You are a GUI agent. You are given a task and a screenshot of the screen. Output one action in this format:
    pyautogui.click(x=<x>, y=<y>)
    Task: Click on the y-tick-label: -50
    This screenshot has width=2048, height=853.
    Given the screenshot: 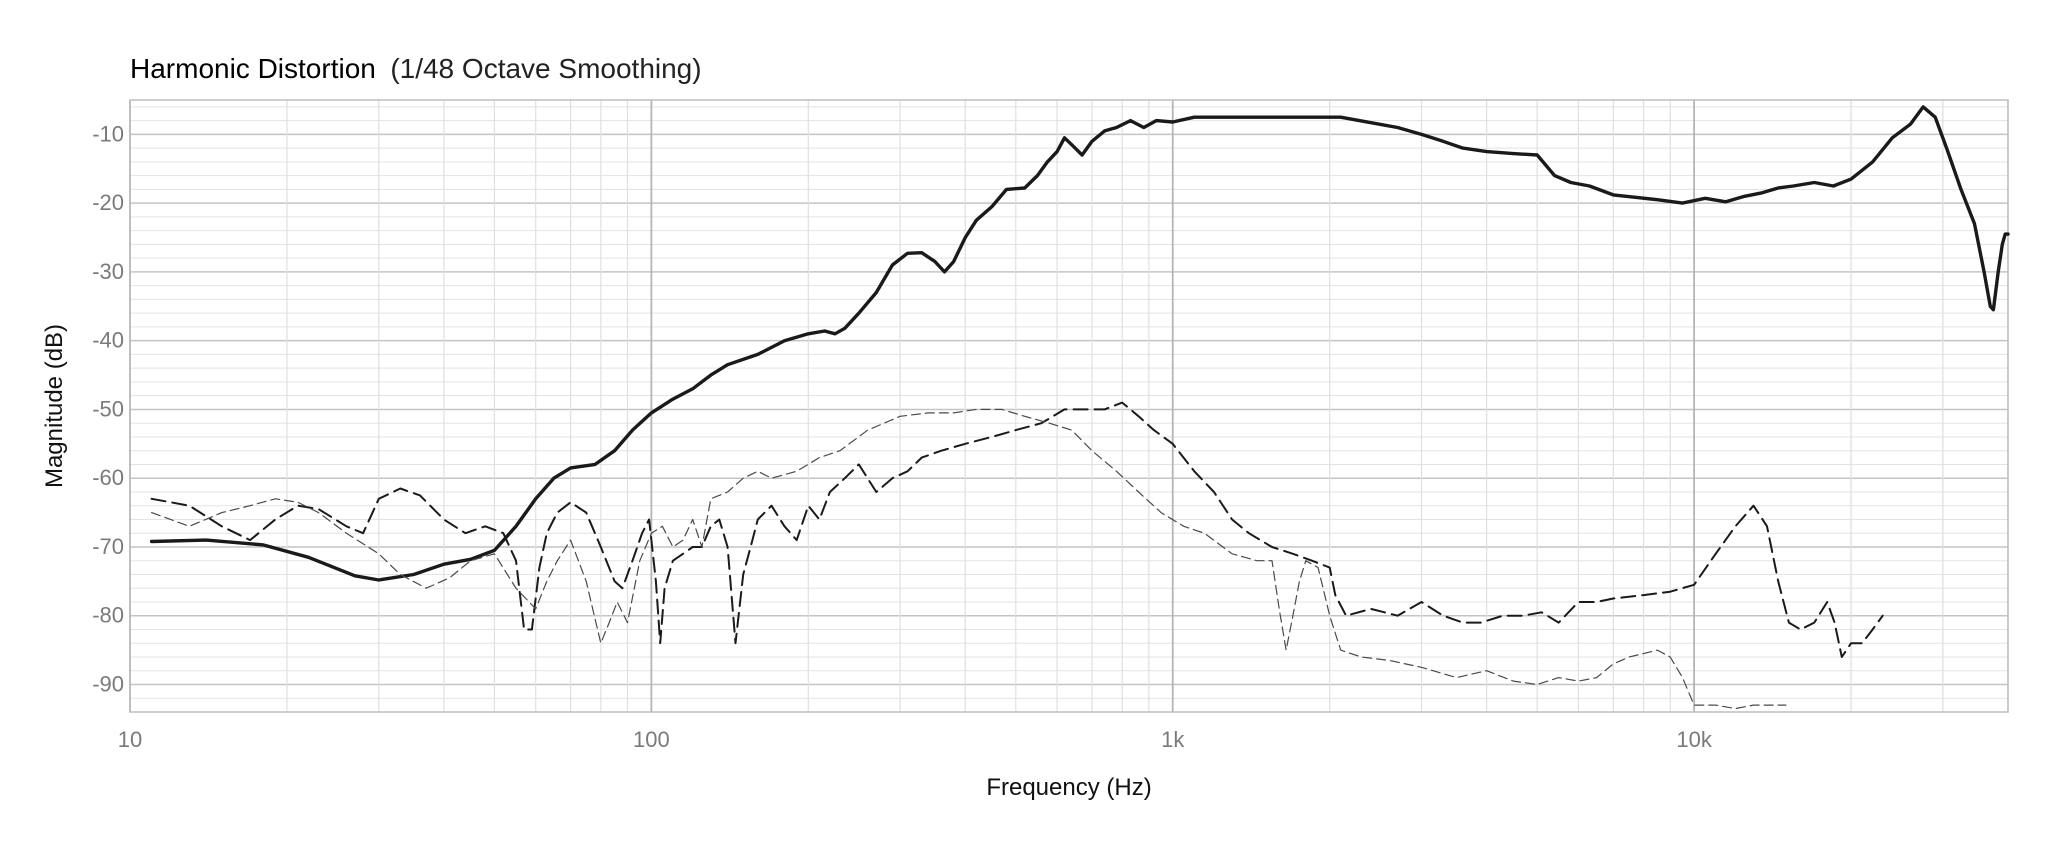 What is the action you would take?
    pyautogui.click(x=108, y=408)
    